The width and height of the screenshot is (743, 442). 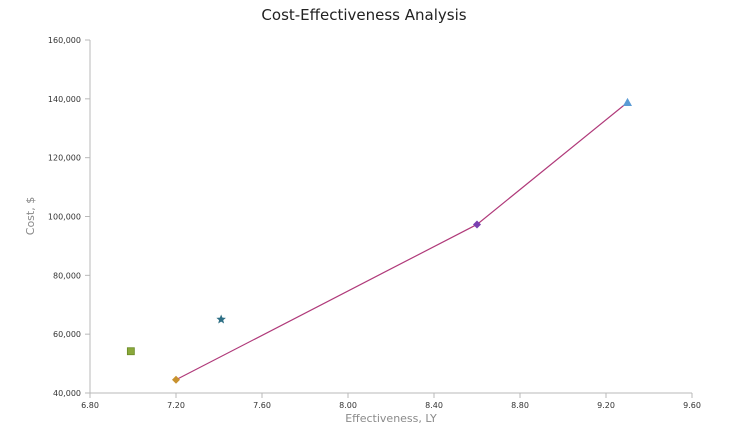 What do you see at coordinates (64, 99) in the screenshot?
I see `y-tick-label: 140,000` at bounding box center [64, 99].